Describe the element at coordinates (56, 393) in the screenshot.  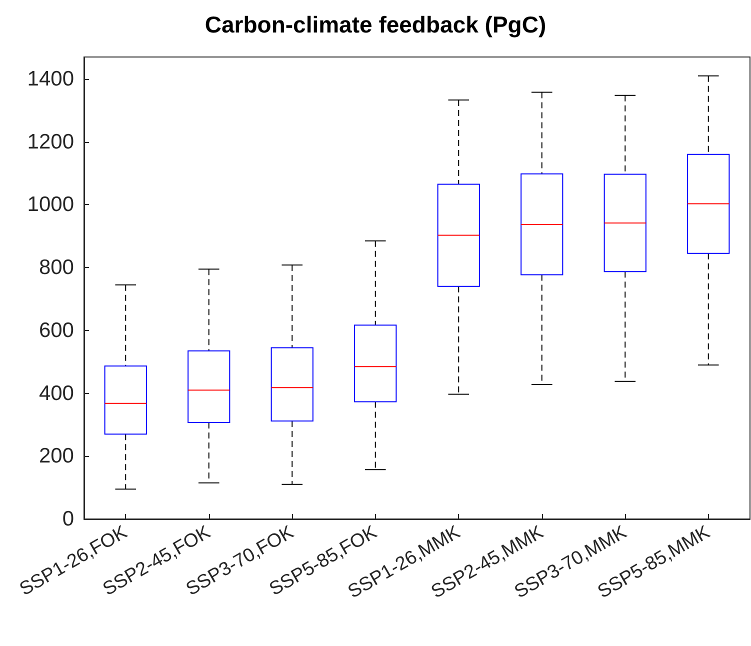
I see `y-tick-label: 400` at that location.